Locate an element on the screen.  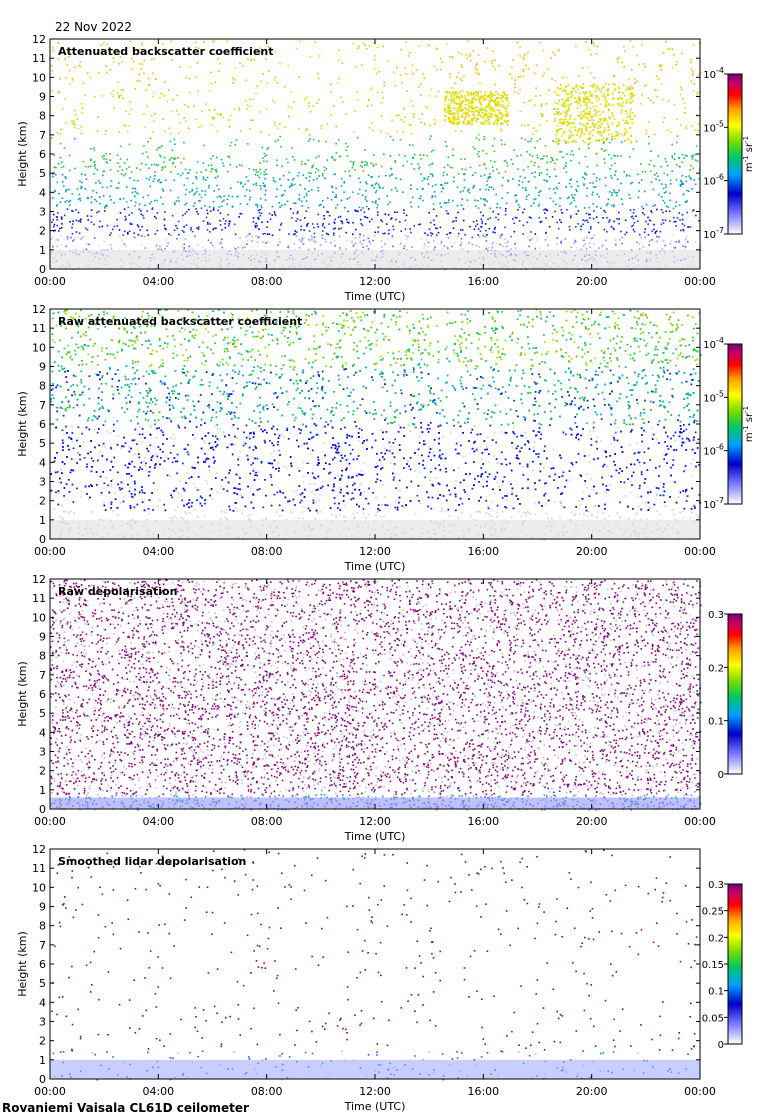
colorbar-tick-label: 10-5 is located at coordinates (713, 126).